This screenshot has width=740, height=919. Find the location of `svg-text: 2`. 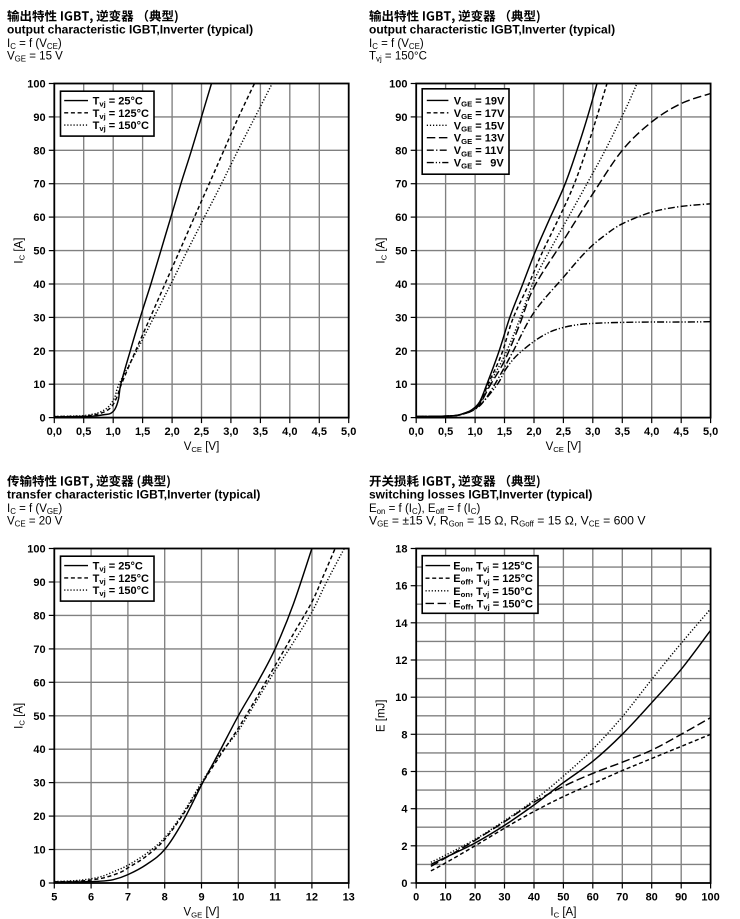

svg-text: 2 is located at coordinates (404, 847).